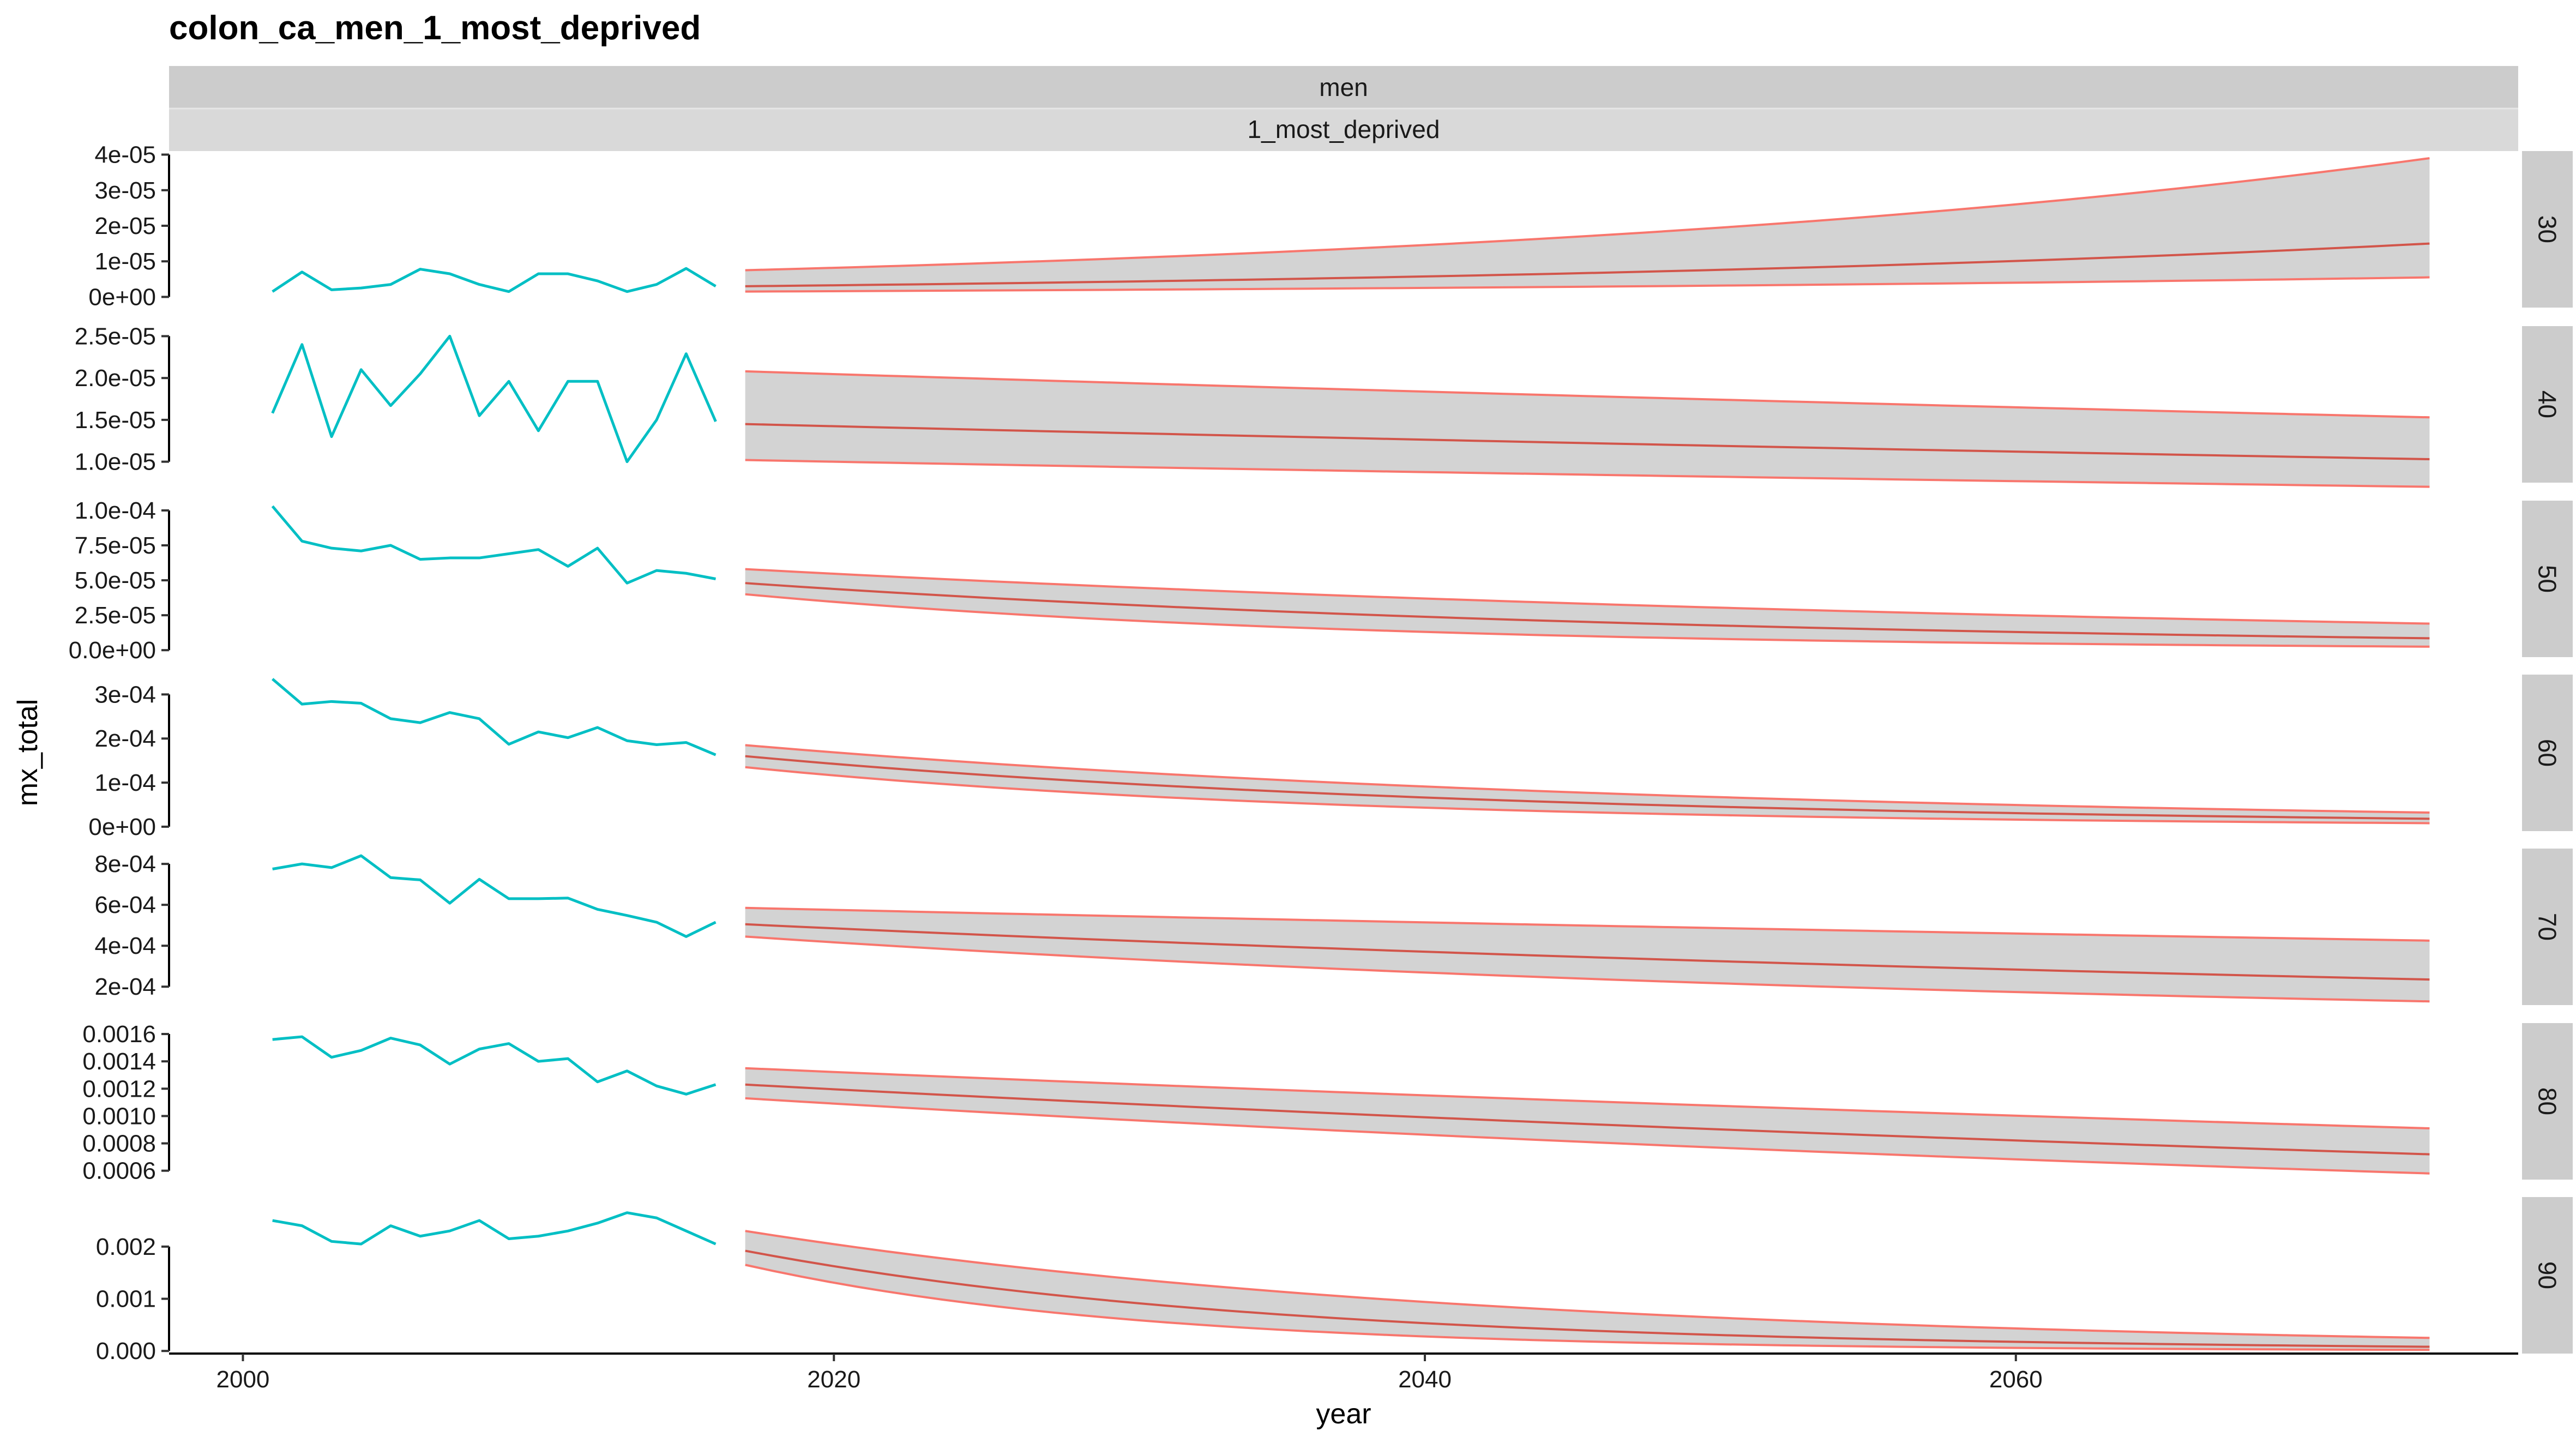 The width and height of the screenshot is (2576, 1449). I want to click on age-strip-label: 60, so click(2547, 753).